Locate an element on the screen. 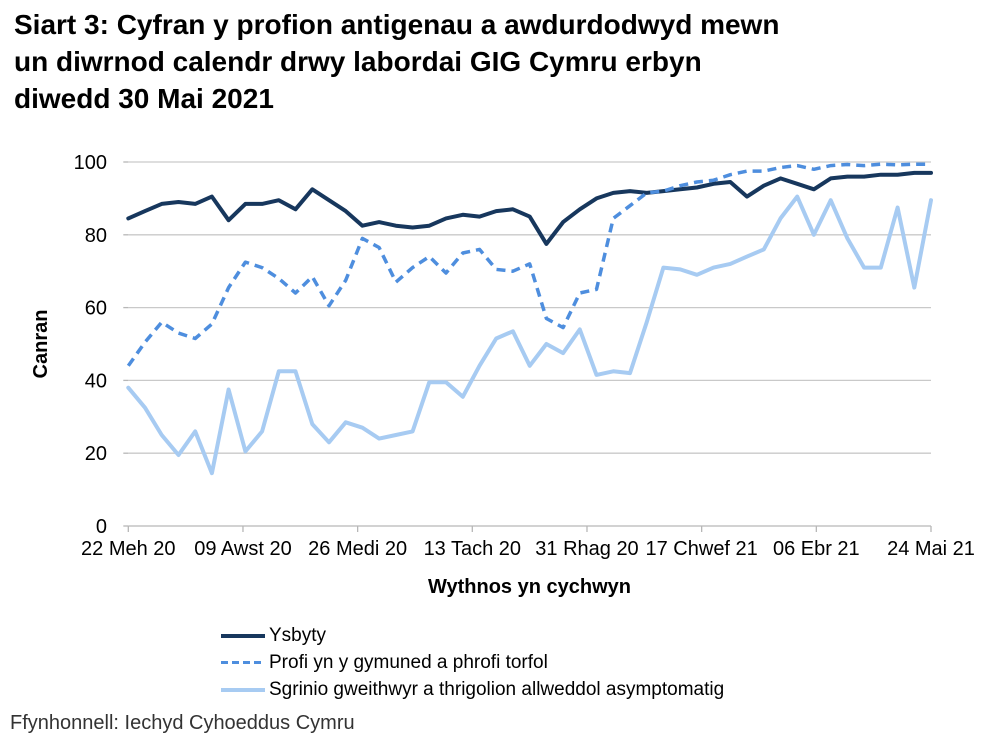  legend-label: Ysbyty is located at coordinates (298, 635).